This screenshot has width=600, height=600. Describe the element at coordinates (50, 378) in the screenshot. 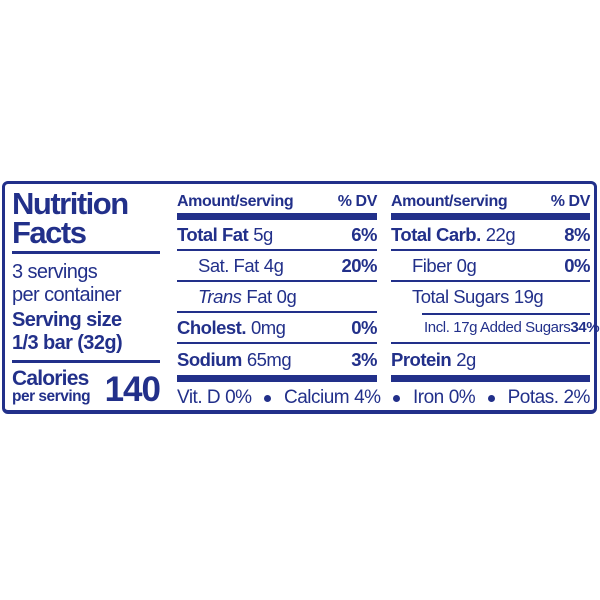

I see `calories-label: Calories` at that location.